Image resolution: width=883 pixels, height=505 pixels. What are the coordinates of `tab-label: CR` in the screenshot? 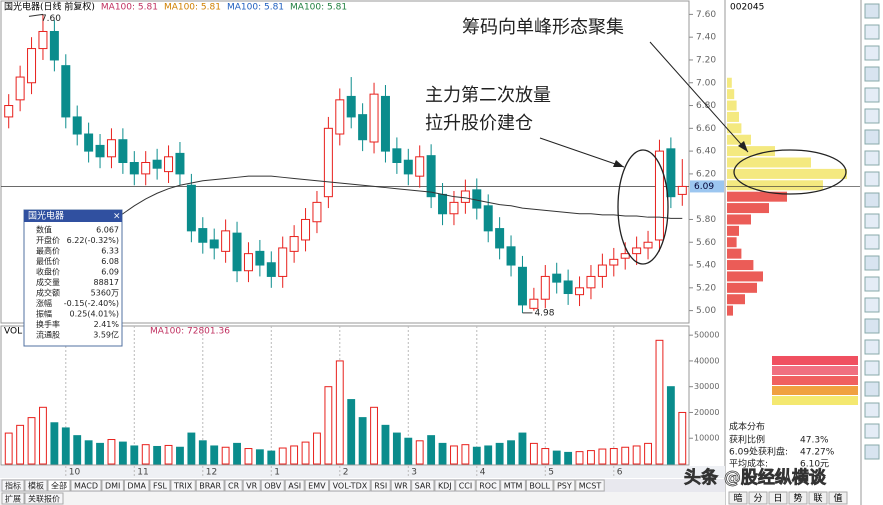 It's located at (234, 486).